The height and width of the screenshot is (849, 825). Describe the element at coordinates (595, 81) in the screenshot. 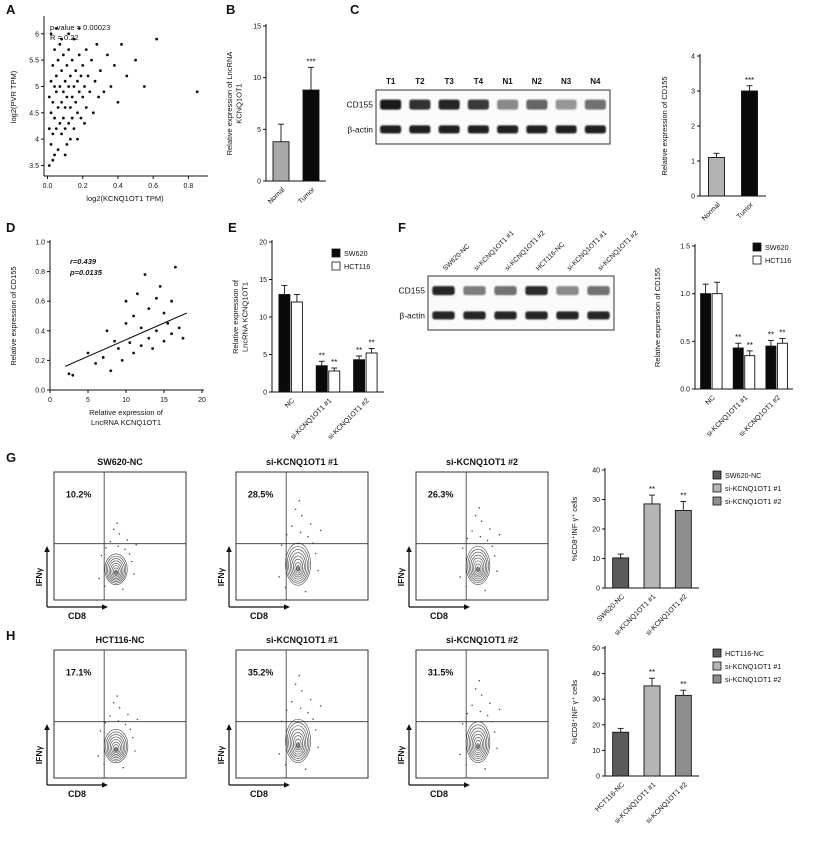

I see `svg-text: N4` at that location.